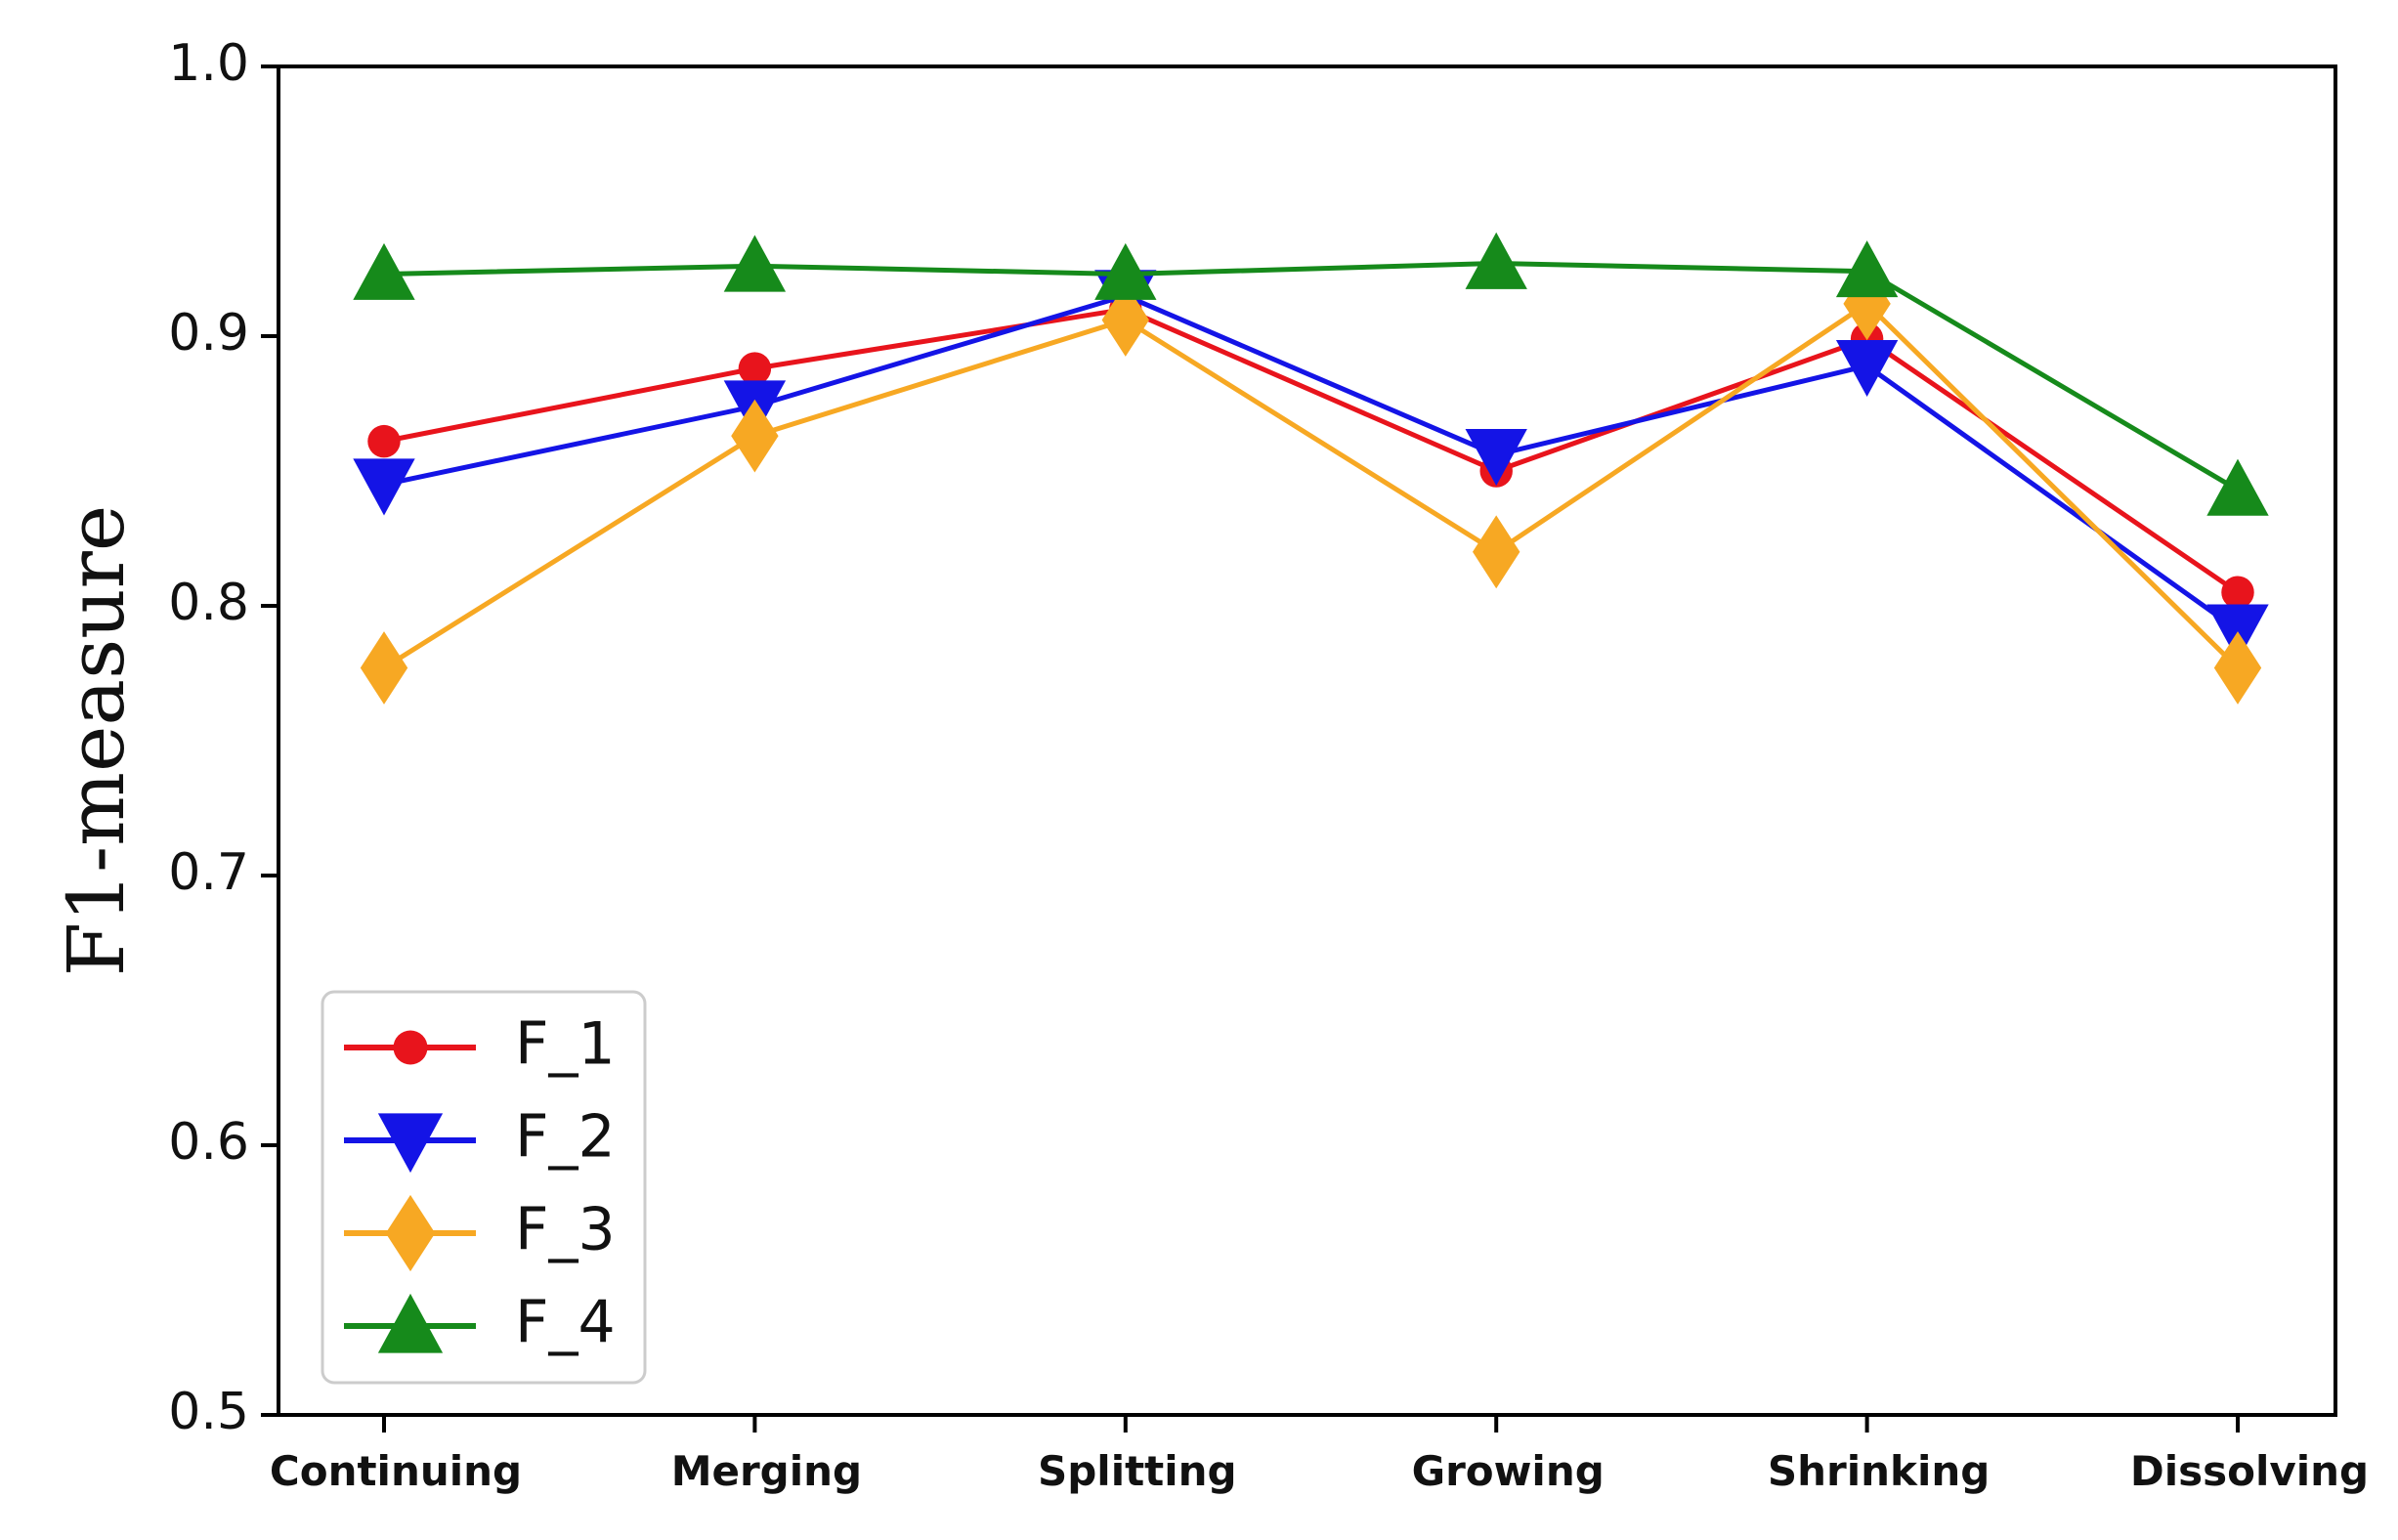  What do you see at coordinates (480, 1323) in the screenshot?
I see `legend-item: F_4` at bounding box center [480, 1323].